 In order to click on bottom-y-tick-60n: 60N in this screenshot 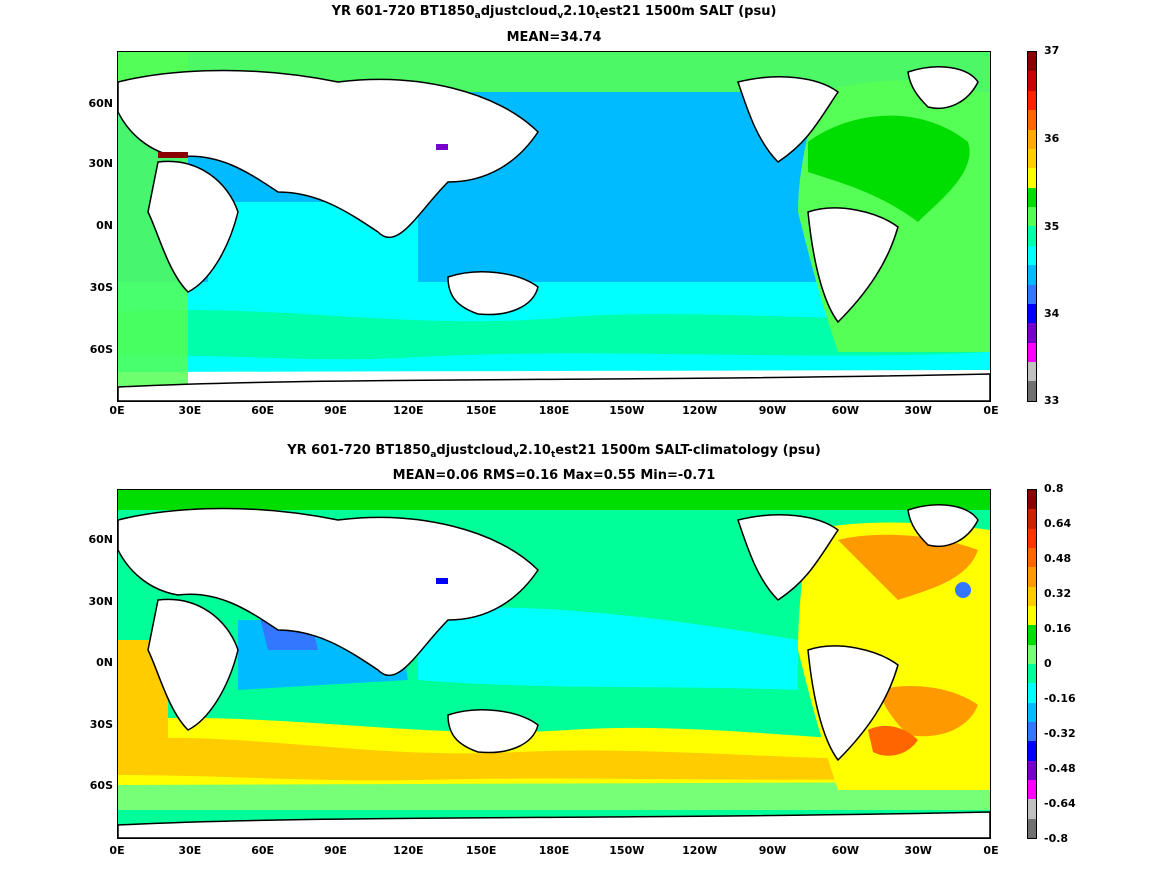, I will do `click(100, 539)`.